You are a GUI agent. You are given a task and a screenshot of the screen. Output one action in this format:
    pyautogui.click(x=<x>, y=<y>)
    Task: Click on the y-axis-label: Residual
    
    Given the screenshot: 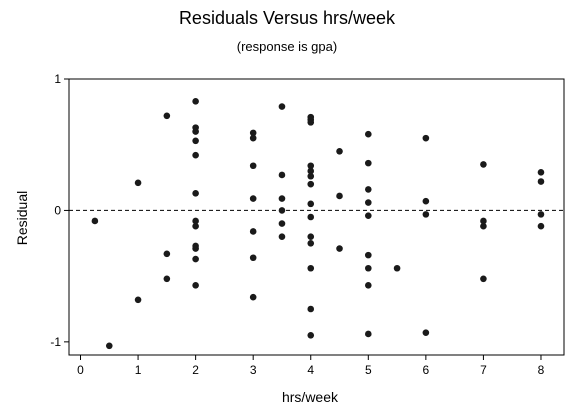 What is the action you would take?
    pyautogui.click(x=22, y=218)
    